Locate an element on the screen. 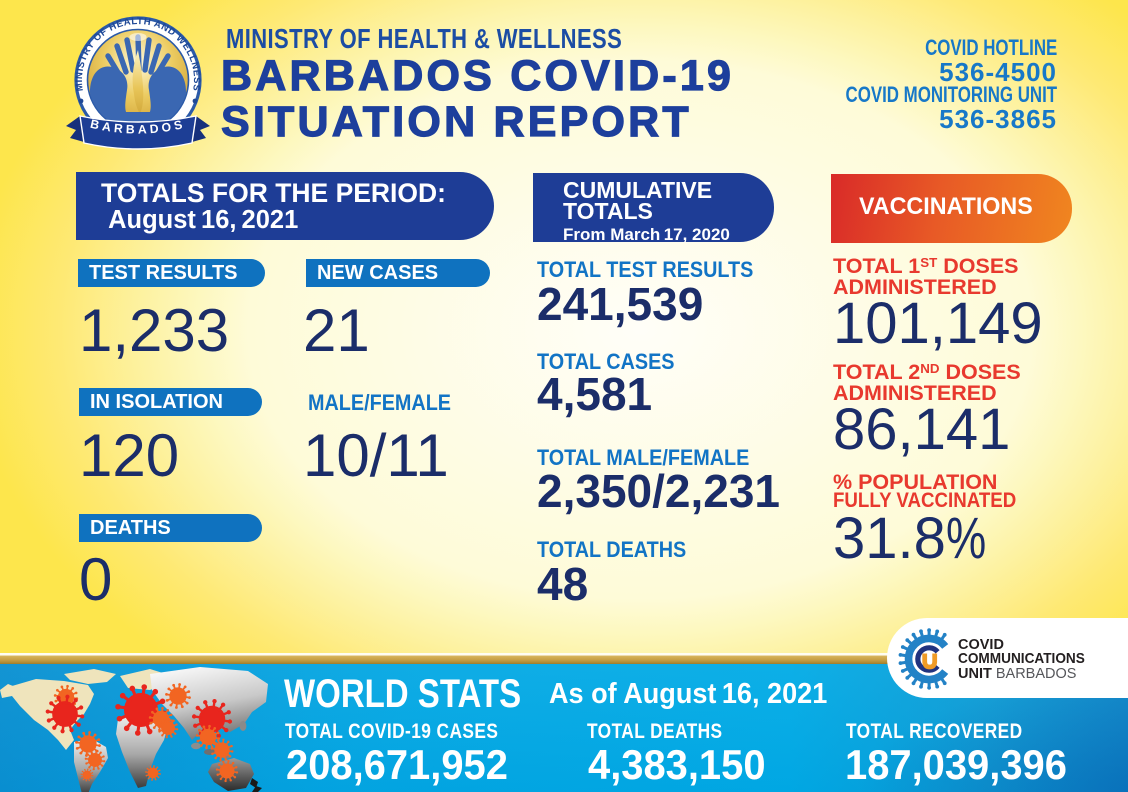 Image resolution: width=1128 pixels, height=792 pixels. svg-text: COMMUNICATIONS is located at coordinates (1021, 658).